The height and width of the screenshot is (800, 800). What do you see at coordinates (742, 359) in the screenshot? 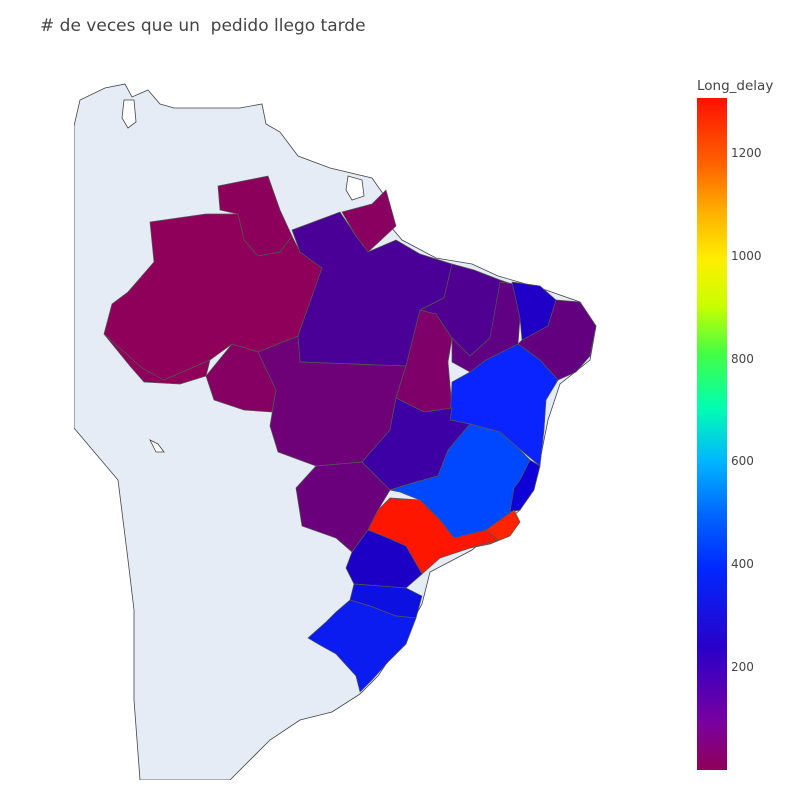
I see `colorbar-tick-800: 800` at bounding box center [742, 359].